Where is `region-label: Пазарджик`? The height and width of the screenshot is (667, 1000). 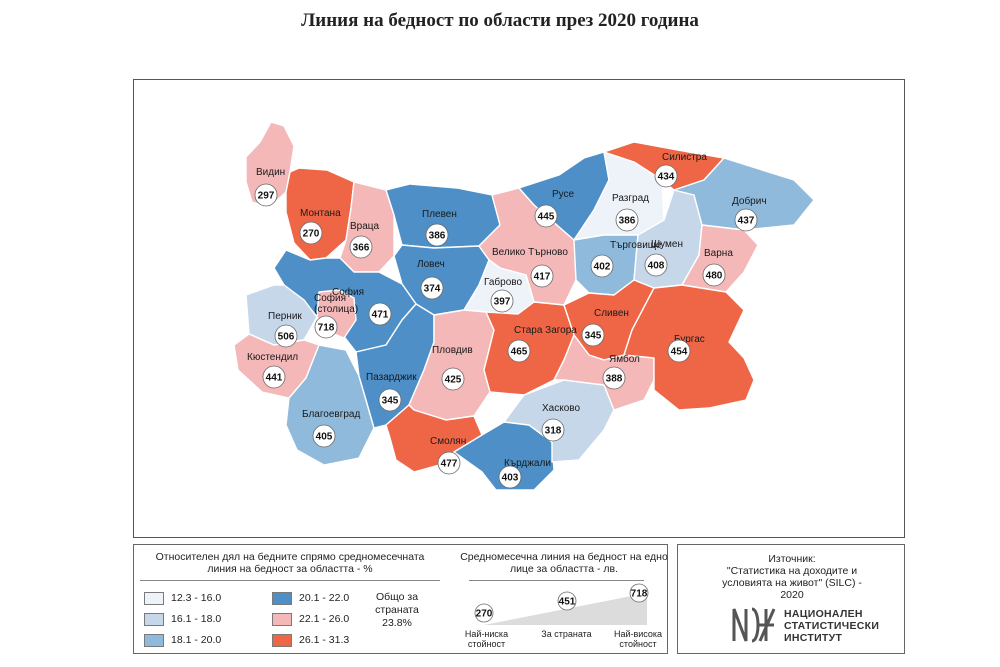
region-label: Пазарджик is located at coordinates (391, 377).